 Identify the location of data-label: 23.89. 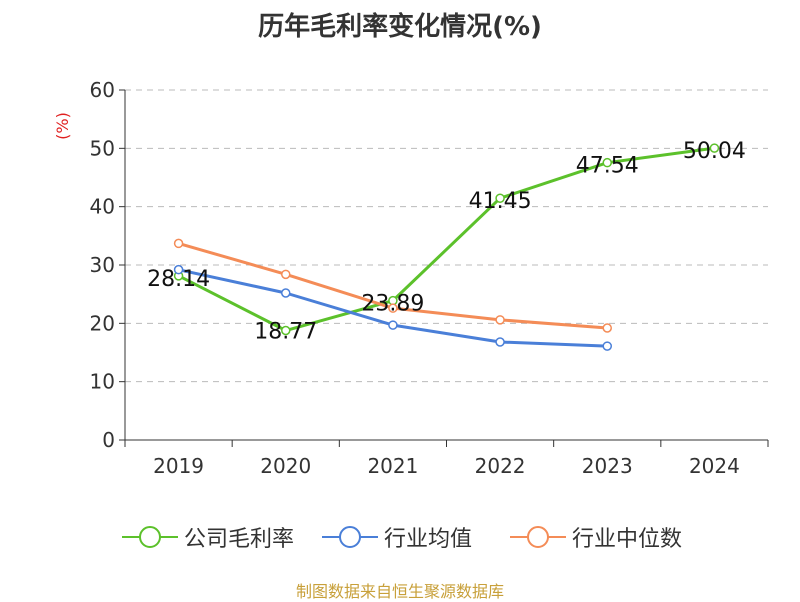
(392, 304).